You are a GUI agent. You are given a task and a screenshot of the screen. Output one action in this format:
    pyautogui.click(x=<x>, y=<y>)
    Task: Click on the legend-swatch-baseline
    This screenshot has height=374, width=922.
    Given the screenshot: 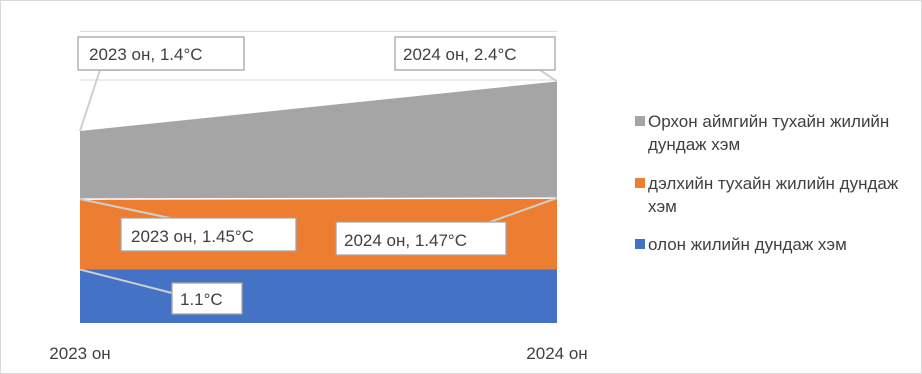 What is the action you would take?
    pyautogui.click(x=640, y=244)
    